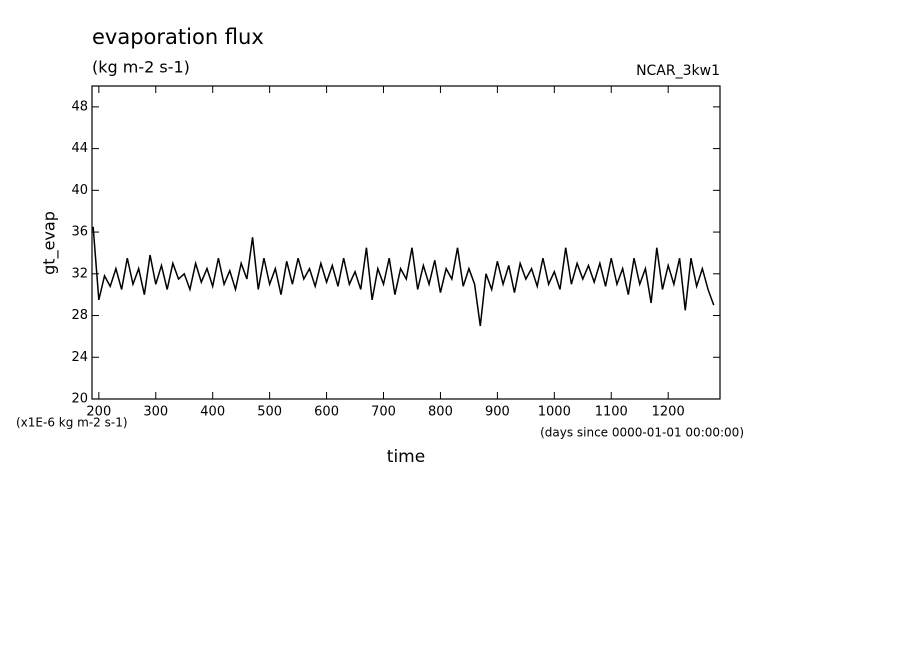 This screenshot has height=654, width=904. What do you see at coordinates (79, 315) in the screenshot?
I see `y-tick-label: 28` at bounding box center [79, 315].